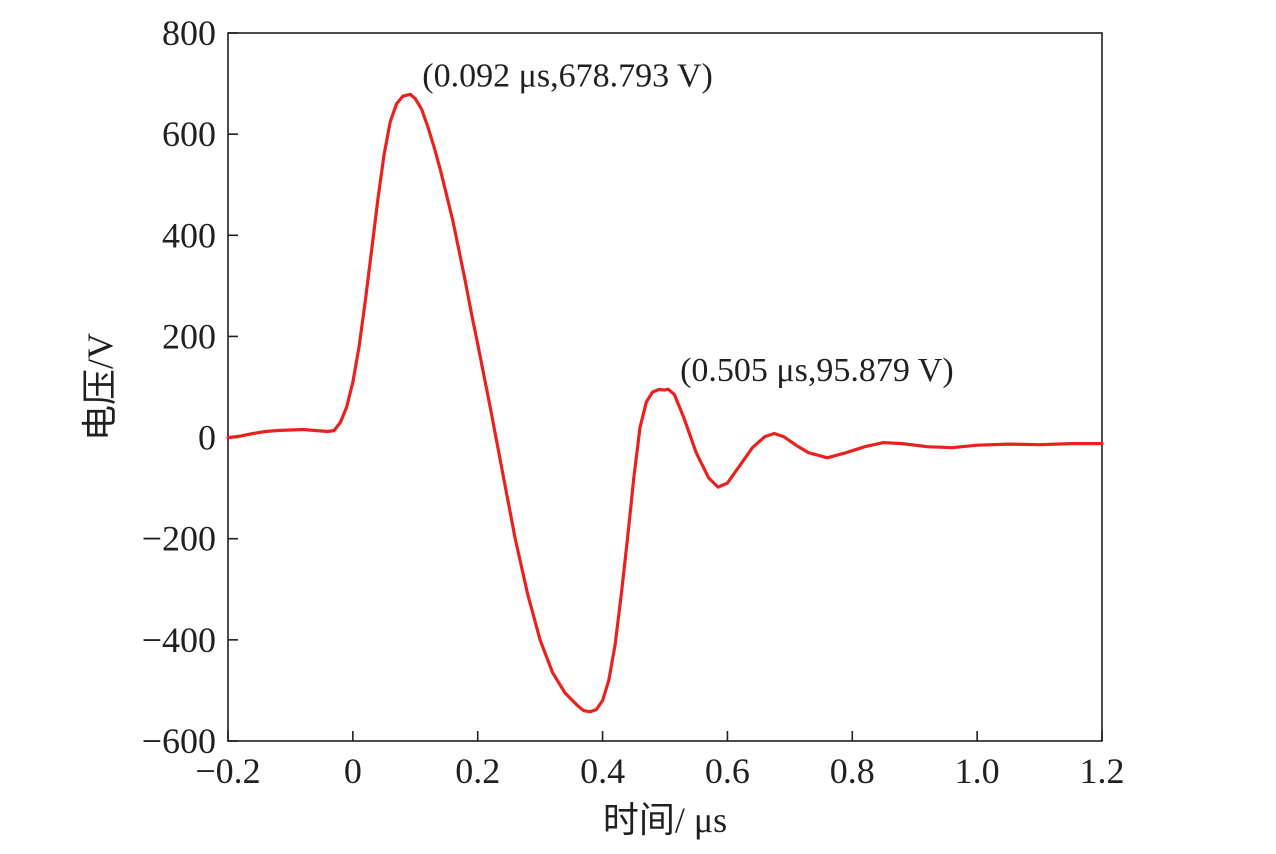 The height and width of the screenshot is (854, 1276). What do you see at coordinates (179, 741) in the screenshot?
I see `y-tick-label: −600` at bounding box center [179, 741].